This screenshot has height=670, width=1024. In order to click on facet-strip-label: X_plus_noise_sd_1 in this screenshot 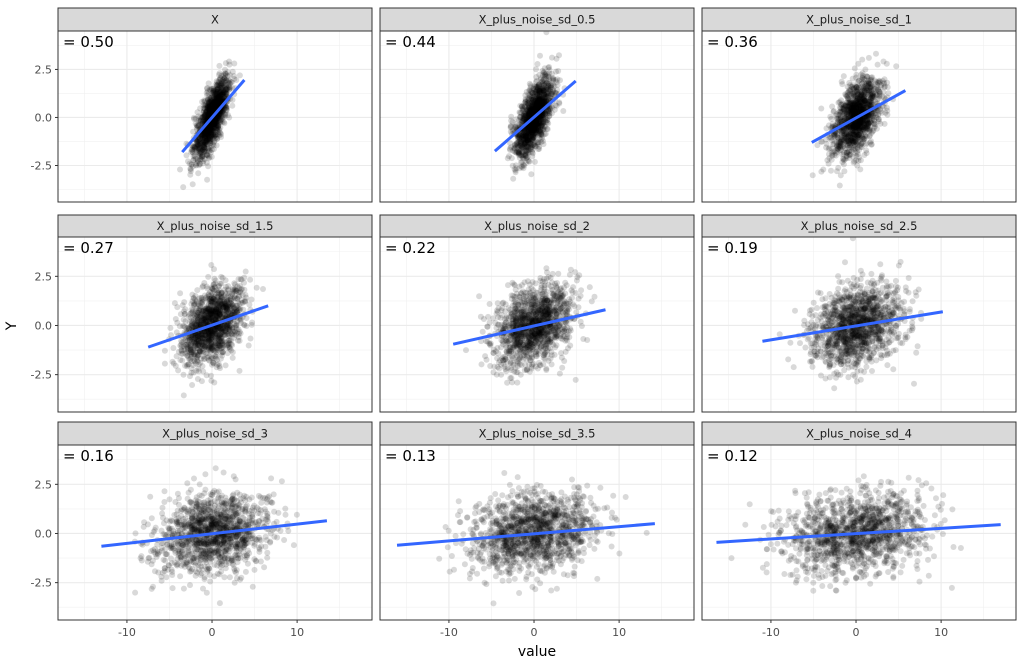, I will do `click(859, 20)`.